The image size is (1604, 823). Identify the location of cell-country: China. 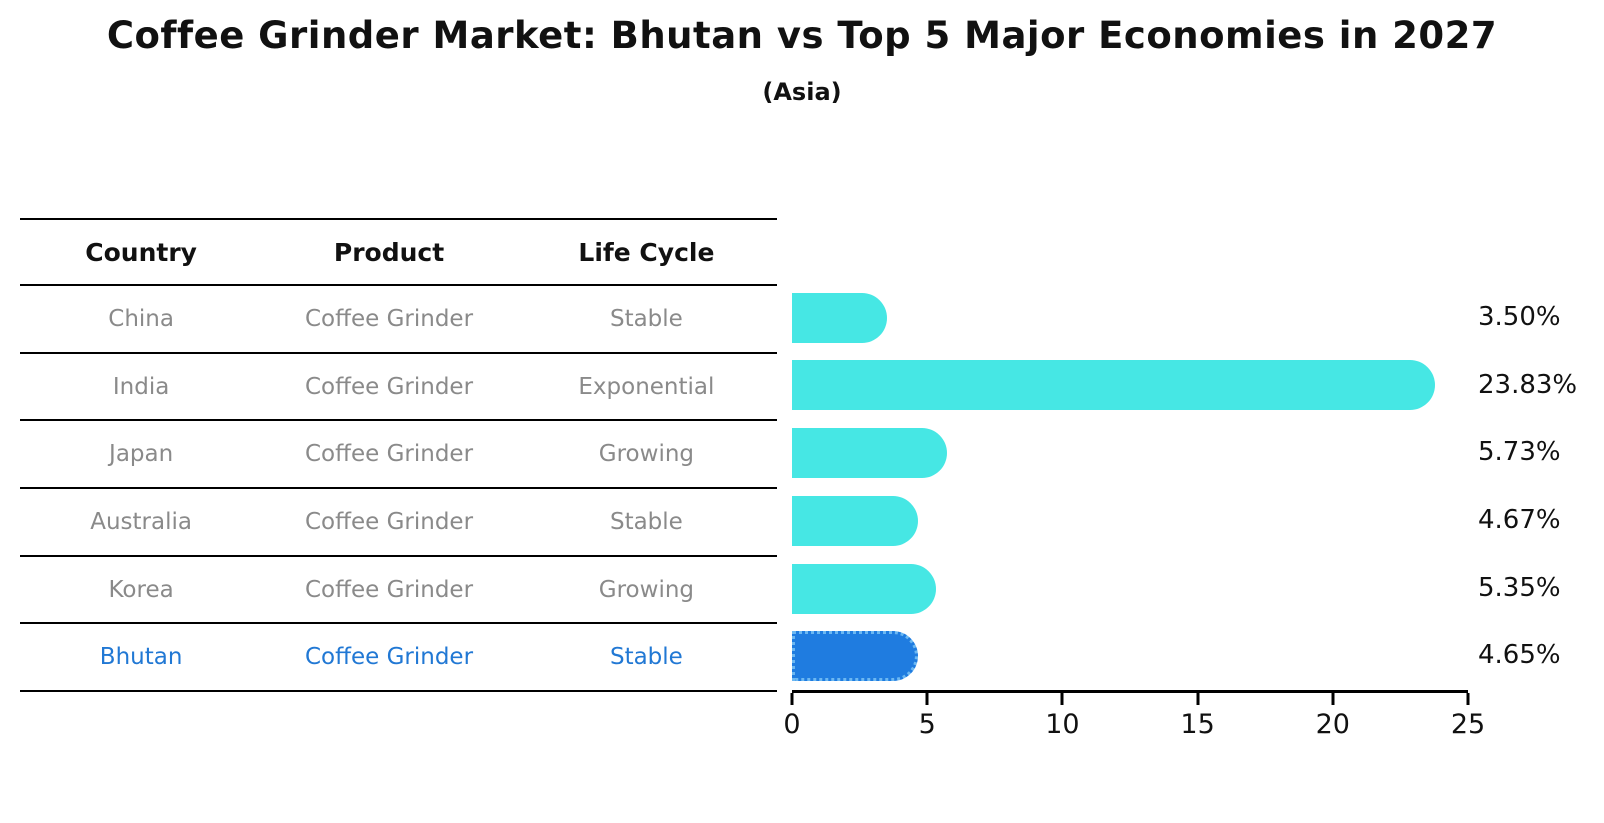
(141, 318).